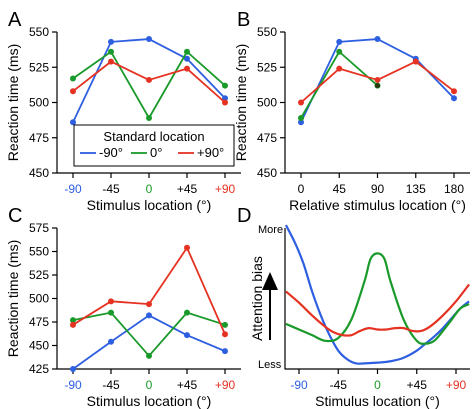  Describe the element at coordinates (156, 152) in the screenshot. I see `legend-label: 0°` at that location.